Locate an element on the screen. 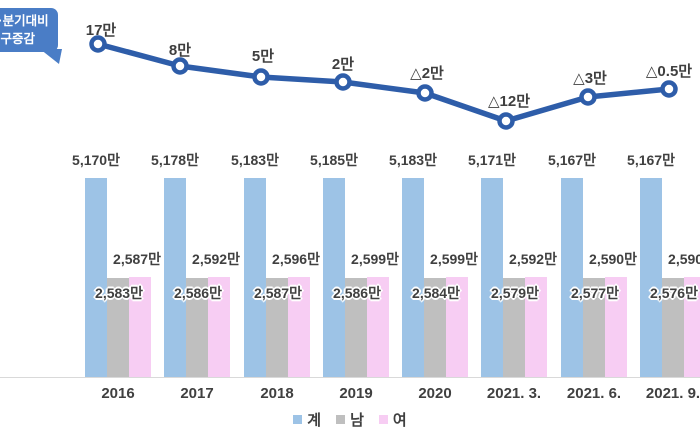  line-label: △2만 is located at coordinates (427, 73).